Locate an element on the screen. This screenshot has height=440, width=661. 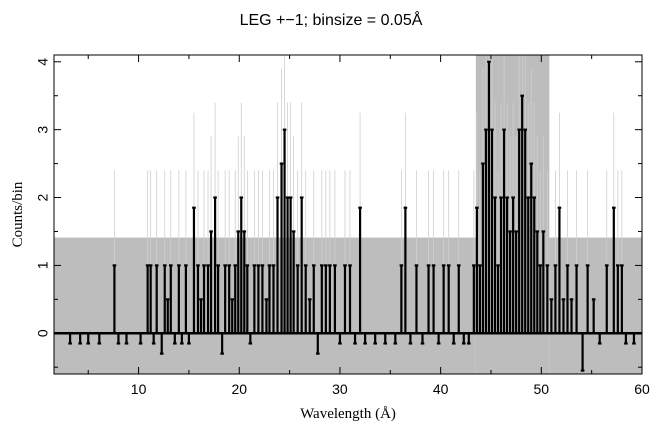
x-tick-label: 20 is located at coordinates (239, 389).